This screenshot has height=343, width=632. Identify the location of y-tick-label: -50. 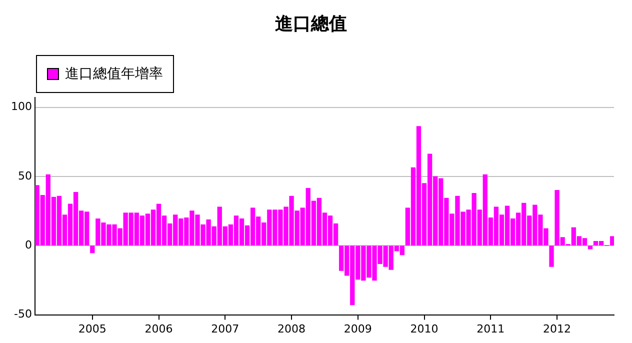
(23, 314).